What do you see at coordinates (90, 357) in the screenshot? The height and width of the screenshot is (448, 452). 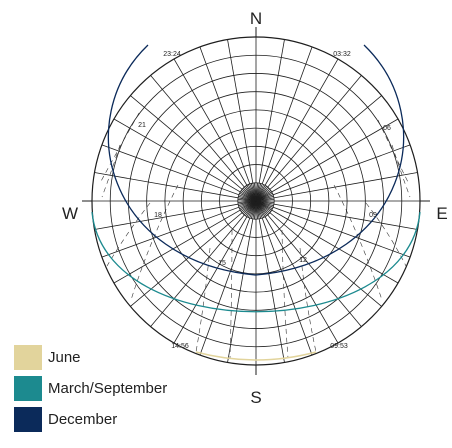 I see `legend-item-june: June` at bounding box center [90, 357].